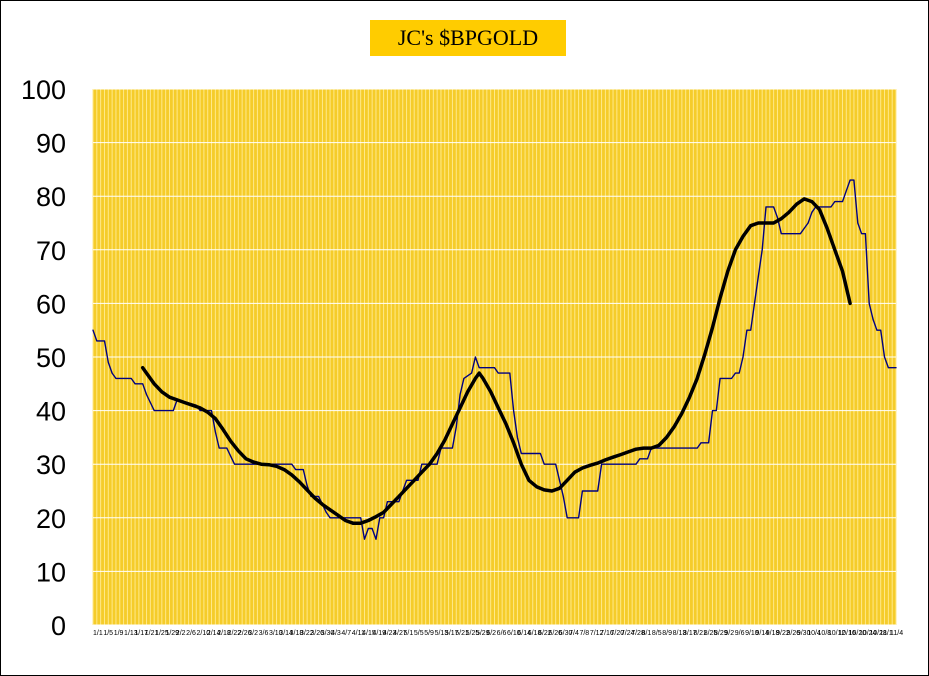 This screenshot has width=929, height=676. I want to click on y-tick-label: 40, so click(51, 412).